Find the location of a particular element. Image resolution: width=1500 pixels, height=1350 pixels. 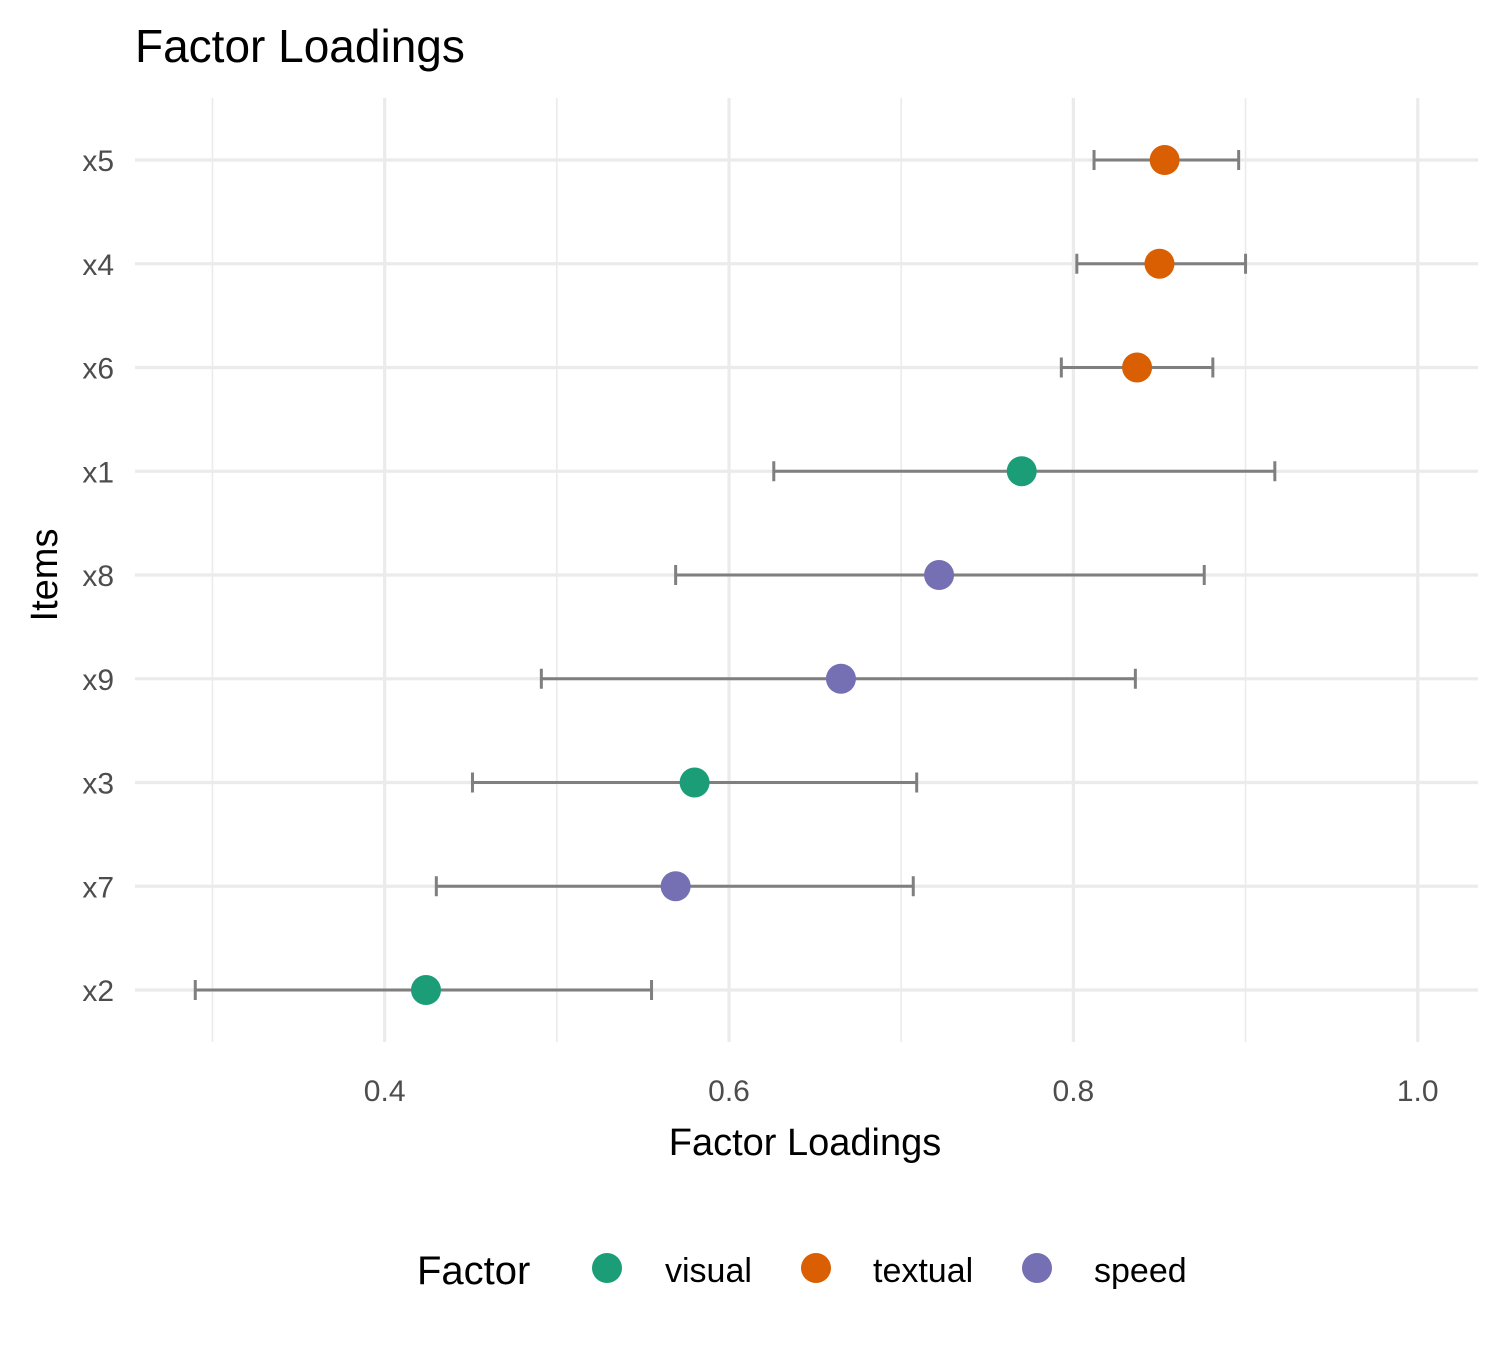

legend-label-speed: speed is located at coordinates (1140, 1271).